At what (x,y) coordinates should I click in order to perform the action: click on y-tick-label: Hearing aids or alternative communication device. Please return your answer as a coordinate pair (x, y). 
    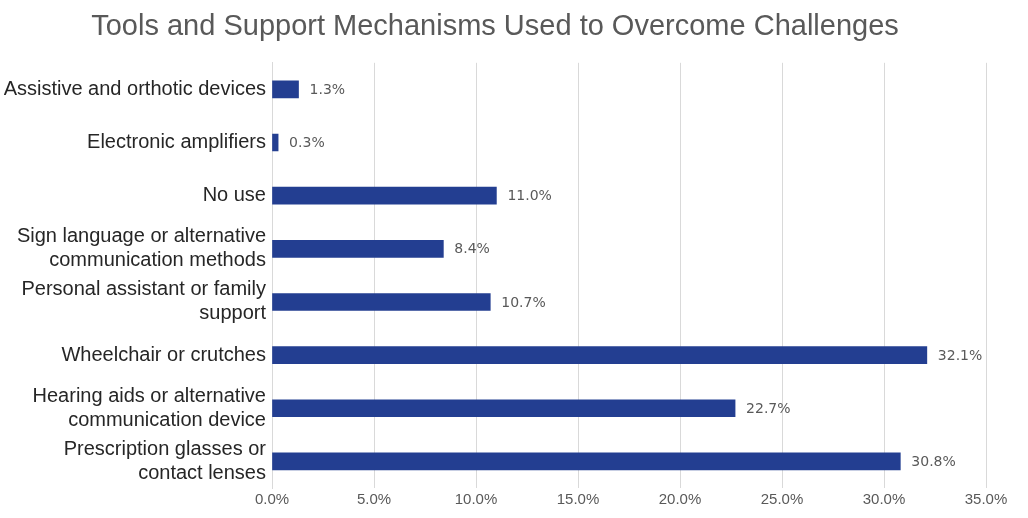
    Looking at the image, I should click on (149, 406).